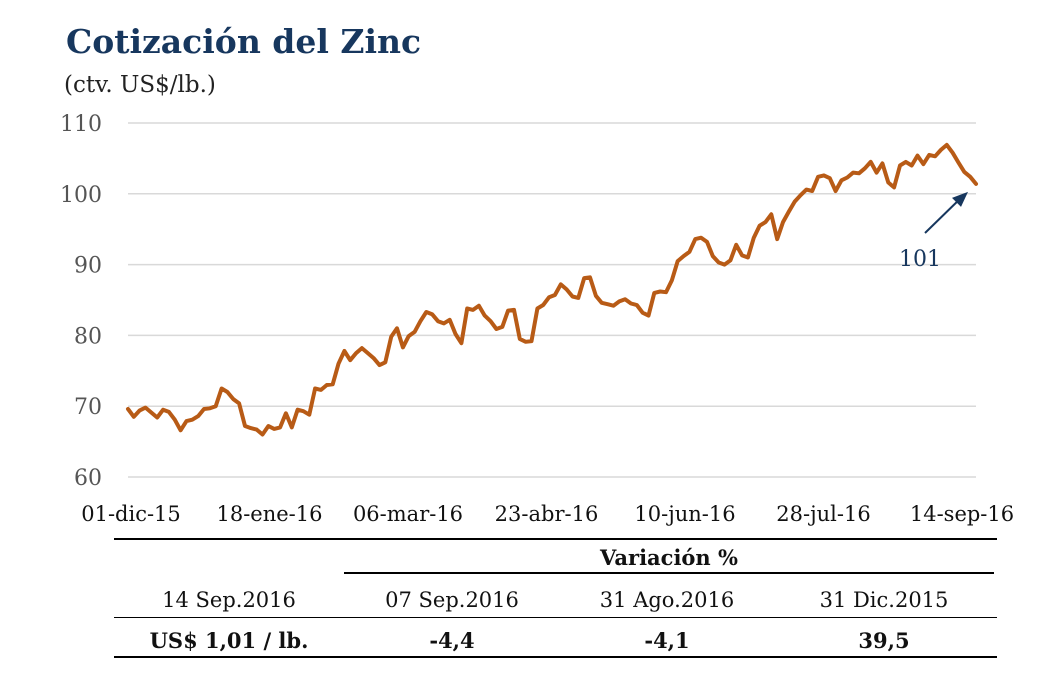 Image resolution: width=1056 pixels, height=682 pixels. Describe the element at coordinates (669, 573) in the screenshot. I see `table-group-rule` at that location.